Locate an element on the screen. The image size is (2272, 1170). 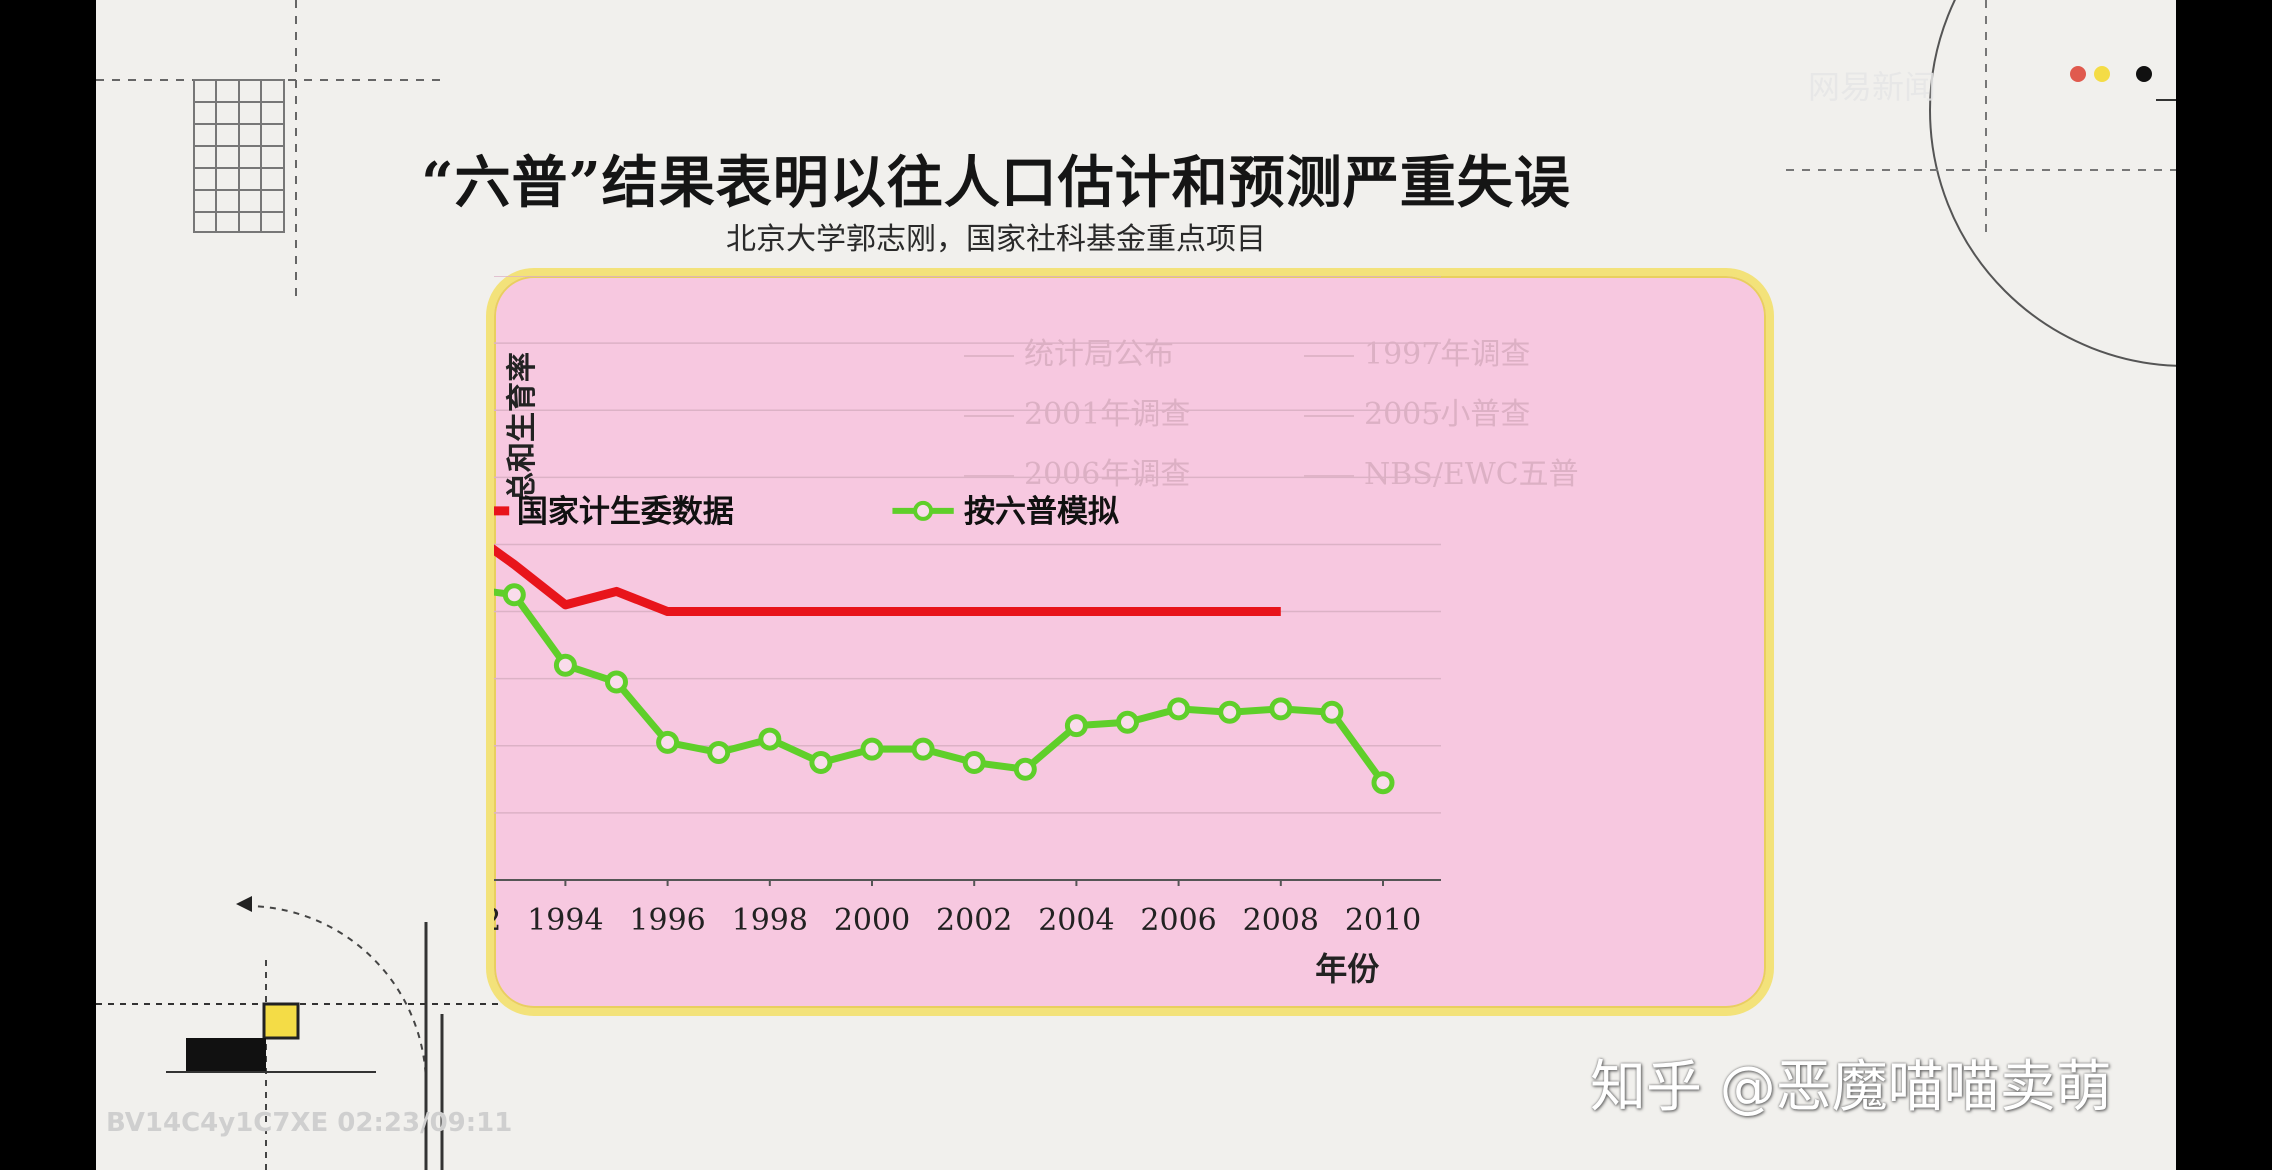
x-tick-label: 1992 is located at coordinates (497, 920).